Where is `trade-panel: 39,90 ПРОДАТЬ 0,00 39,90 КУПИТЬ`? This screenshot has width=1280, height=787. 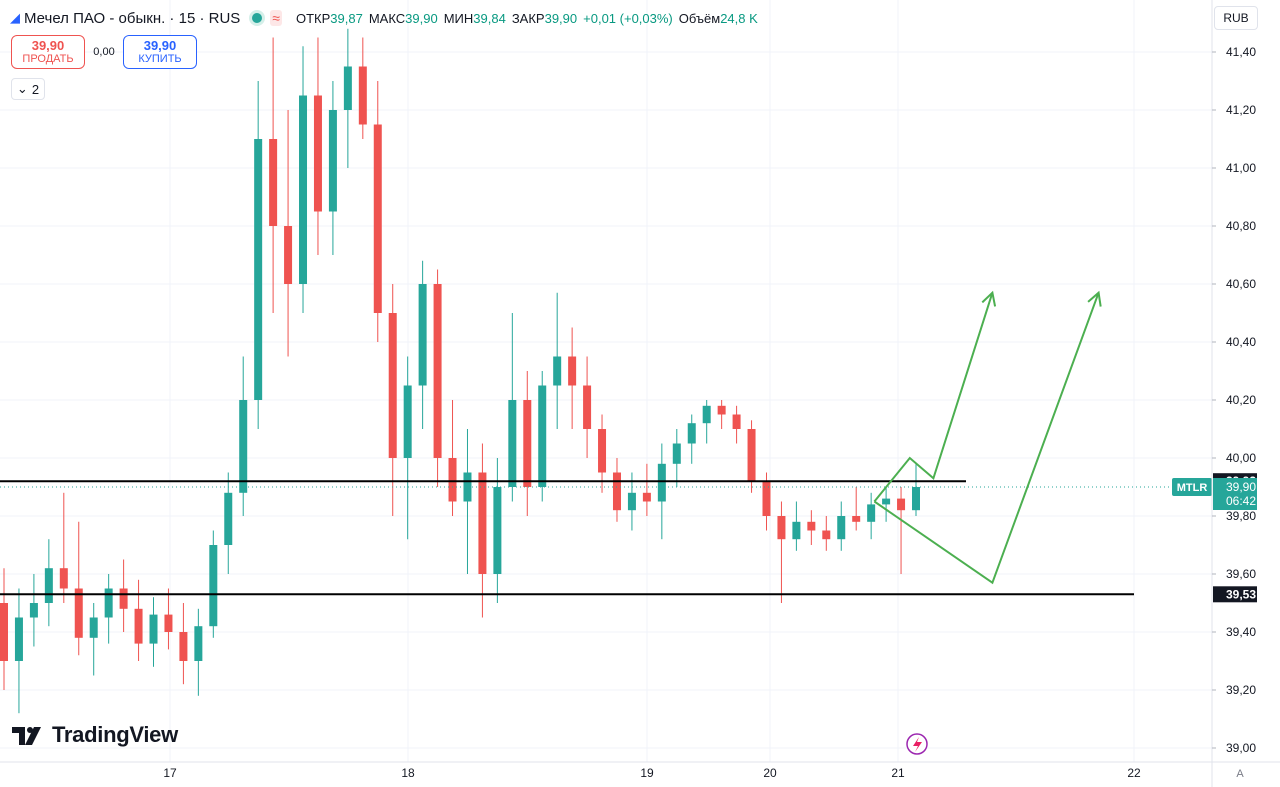
trade-panel: 39,90 ПРОДАТЬ 0,00 39,90 КУПИТЬ is located at coordinates (104, 52).